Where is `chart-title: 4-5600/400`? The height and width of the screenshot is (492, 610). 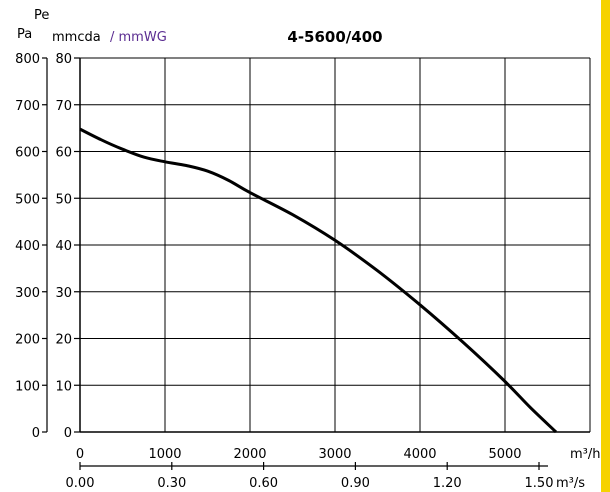
chart-title: 4-5600/400 is located at coordinates (334, 37).